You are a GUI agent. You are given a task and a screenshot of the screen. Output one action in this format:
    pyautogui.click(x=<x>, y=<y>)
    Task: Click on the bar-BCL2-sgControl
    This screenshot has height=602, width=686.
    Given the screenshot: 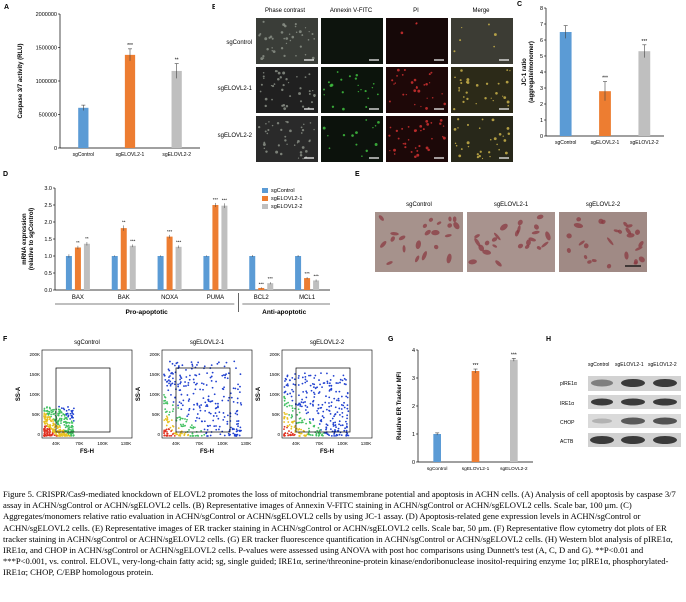 What is the action you would take?
    pyautogui.click(x=252, y=273)
    